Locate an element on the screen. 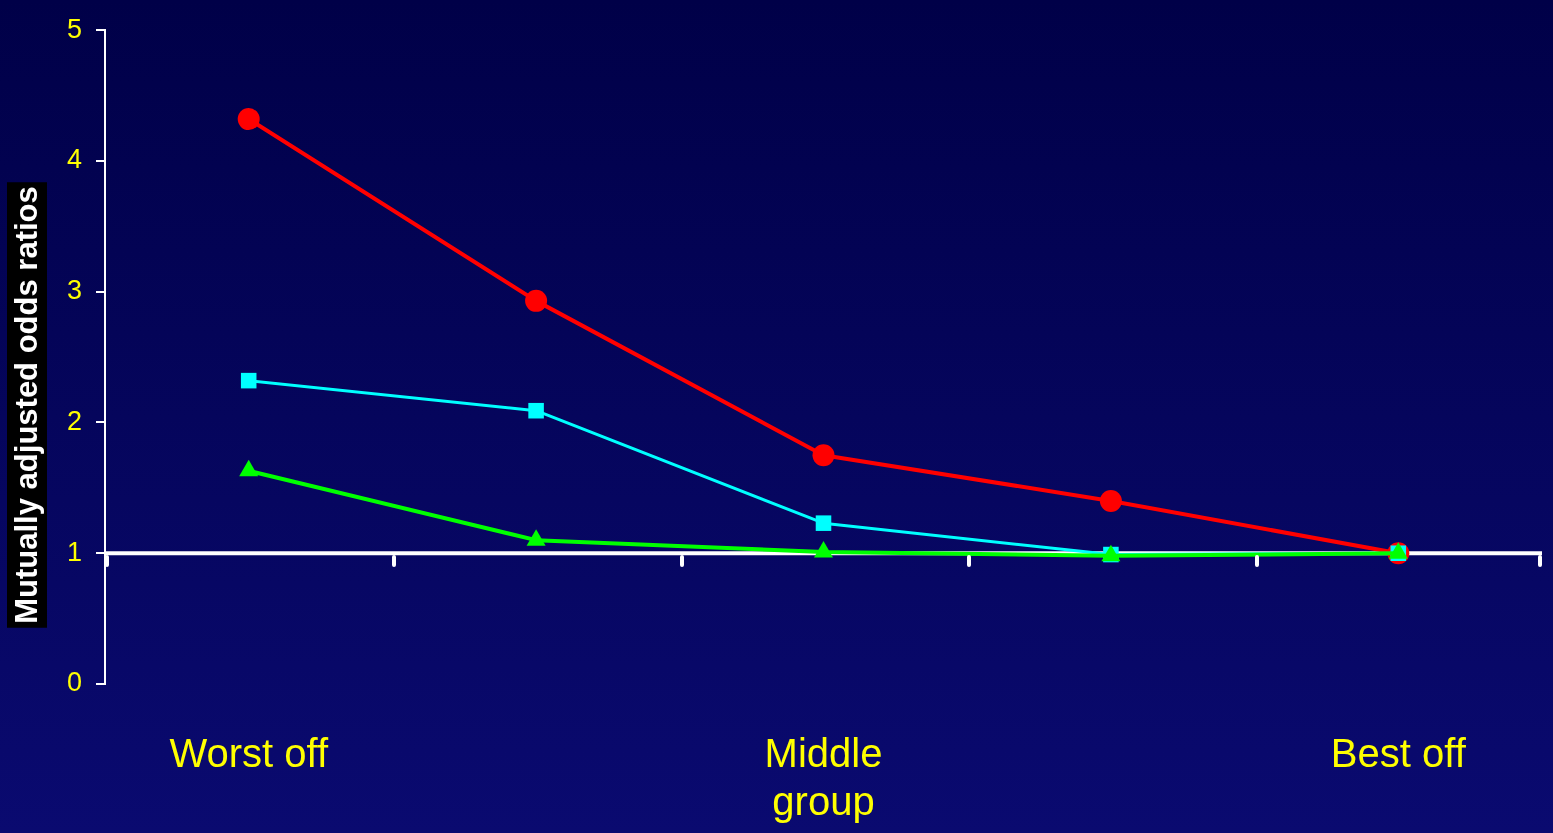  y-tick-label: 3 is located at coordinates (74, 290).